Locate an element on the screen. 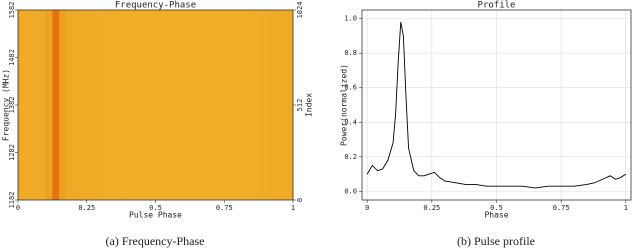  y-tick-label: 0.0 is located at coordinates (350, 191).